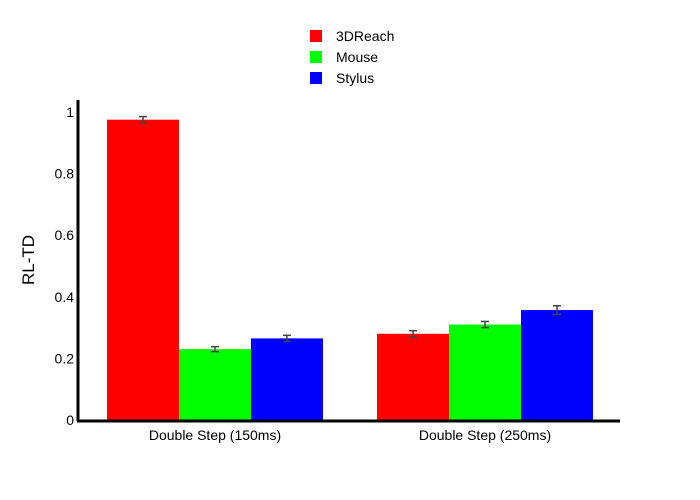  Describe the element at coordinates (65, 358) in the screenshot. I see `y-tick-label: 0.2` at that location.